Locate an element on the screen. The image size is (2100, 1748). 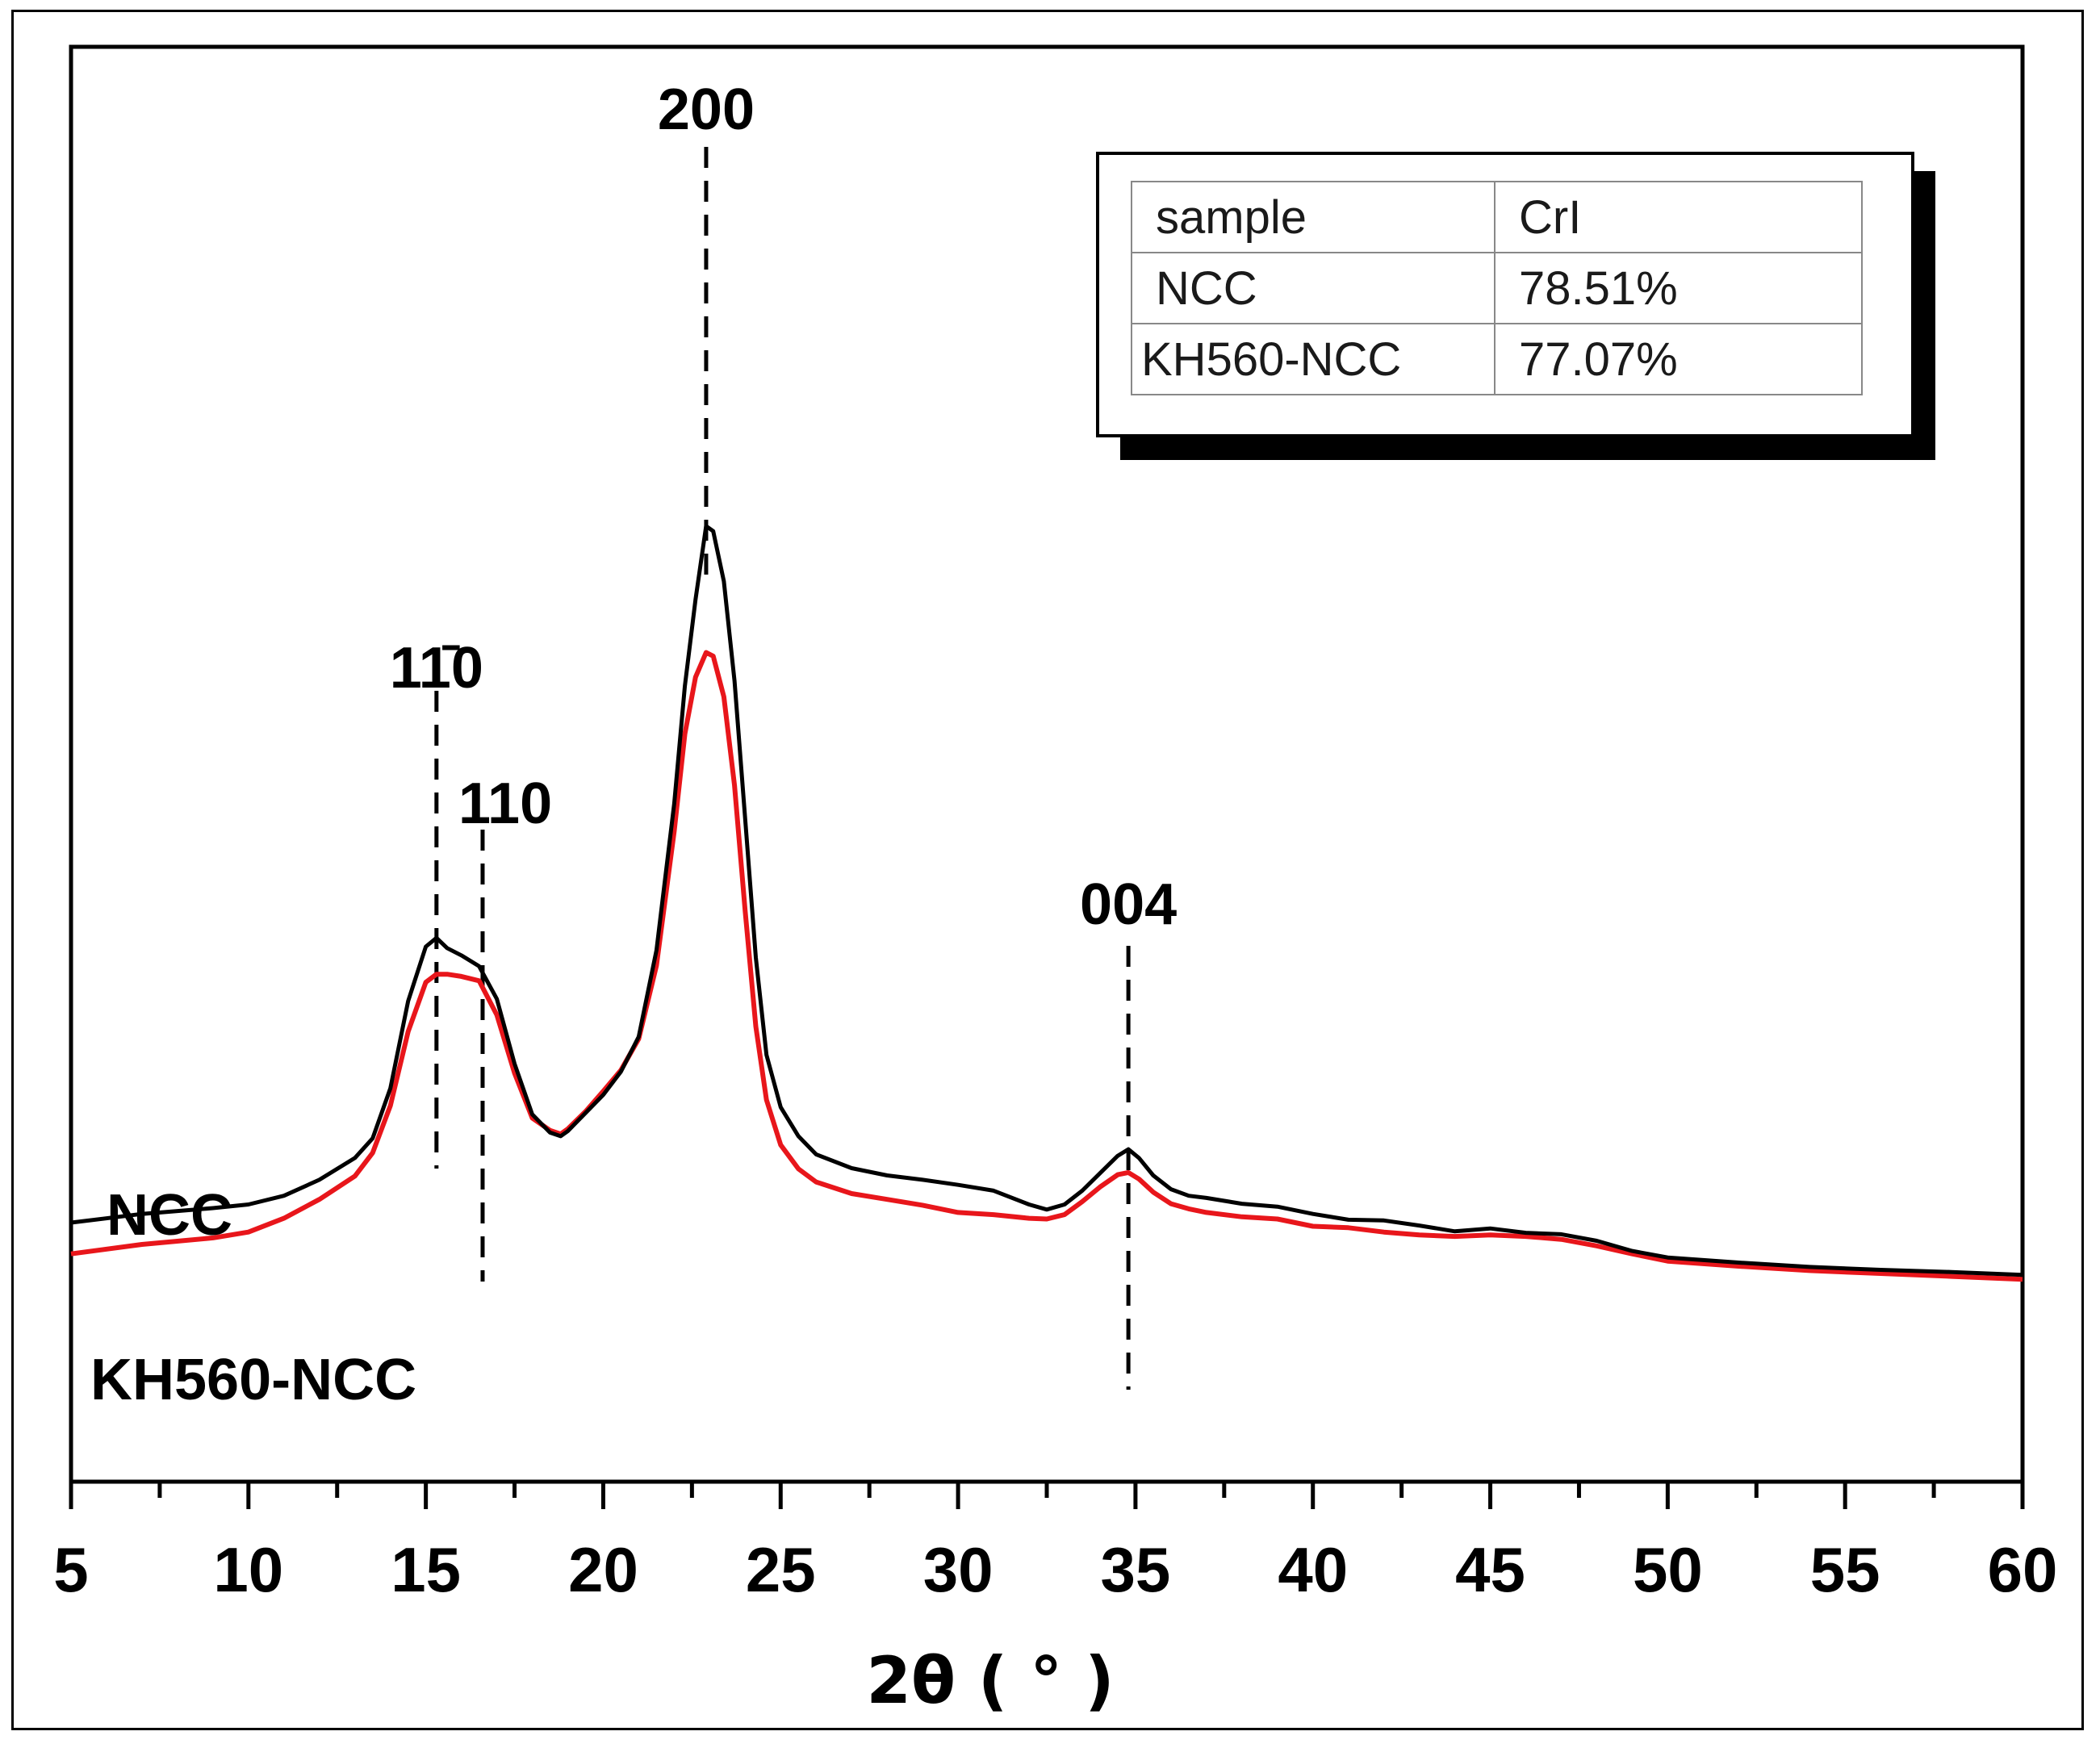
peak-label-200: 200 is located at coordinates (706, 109).